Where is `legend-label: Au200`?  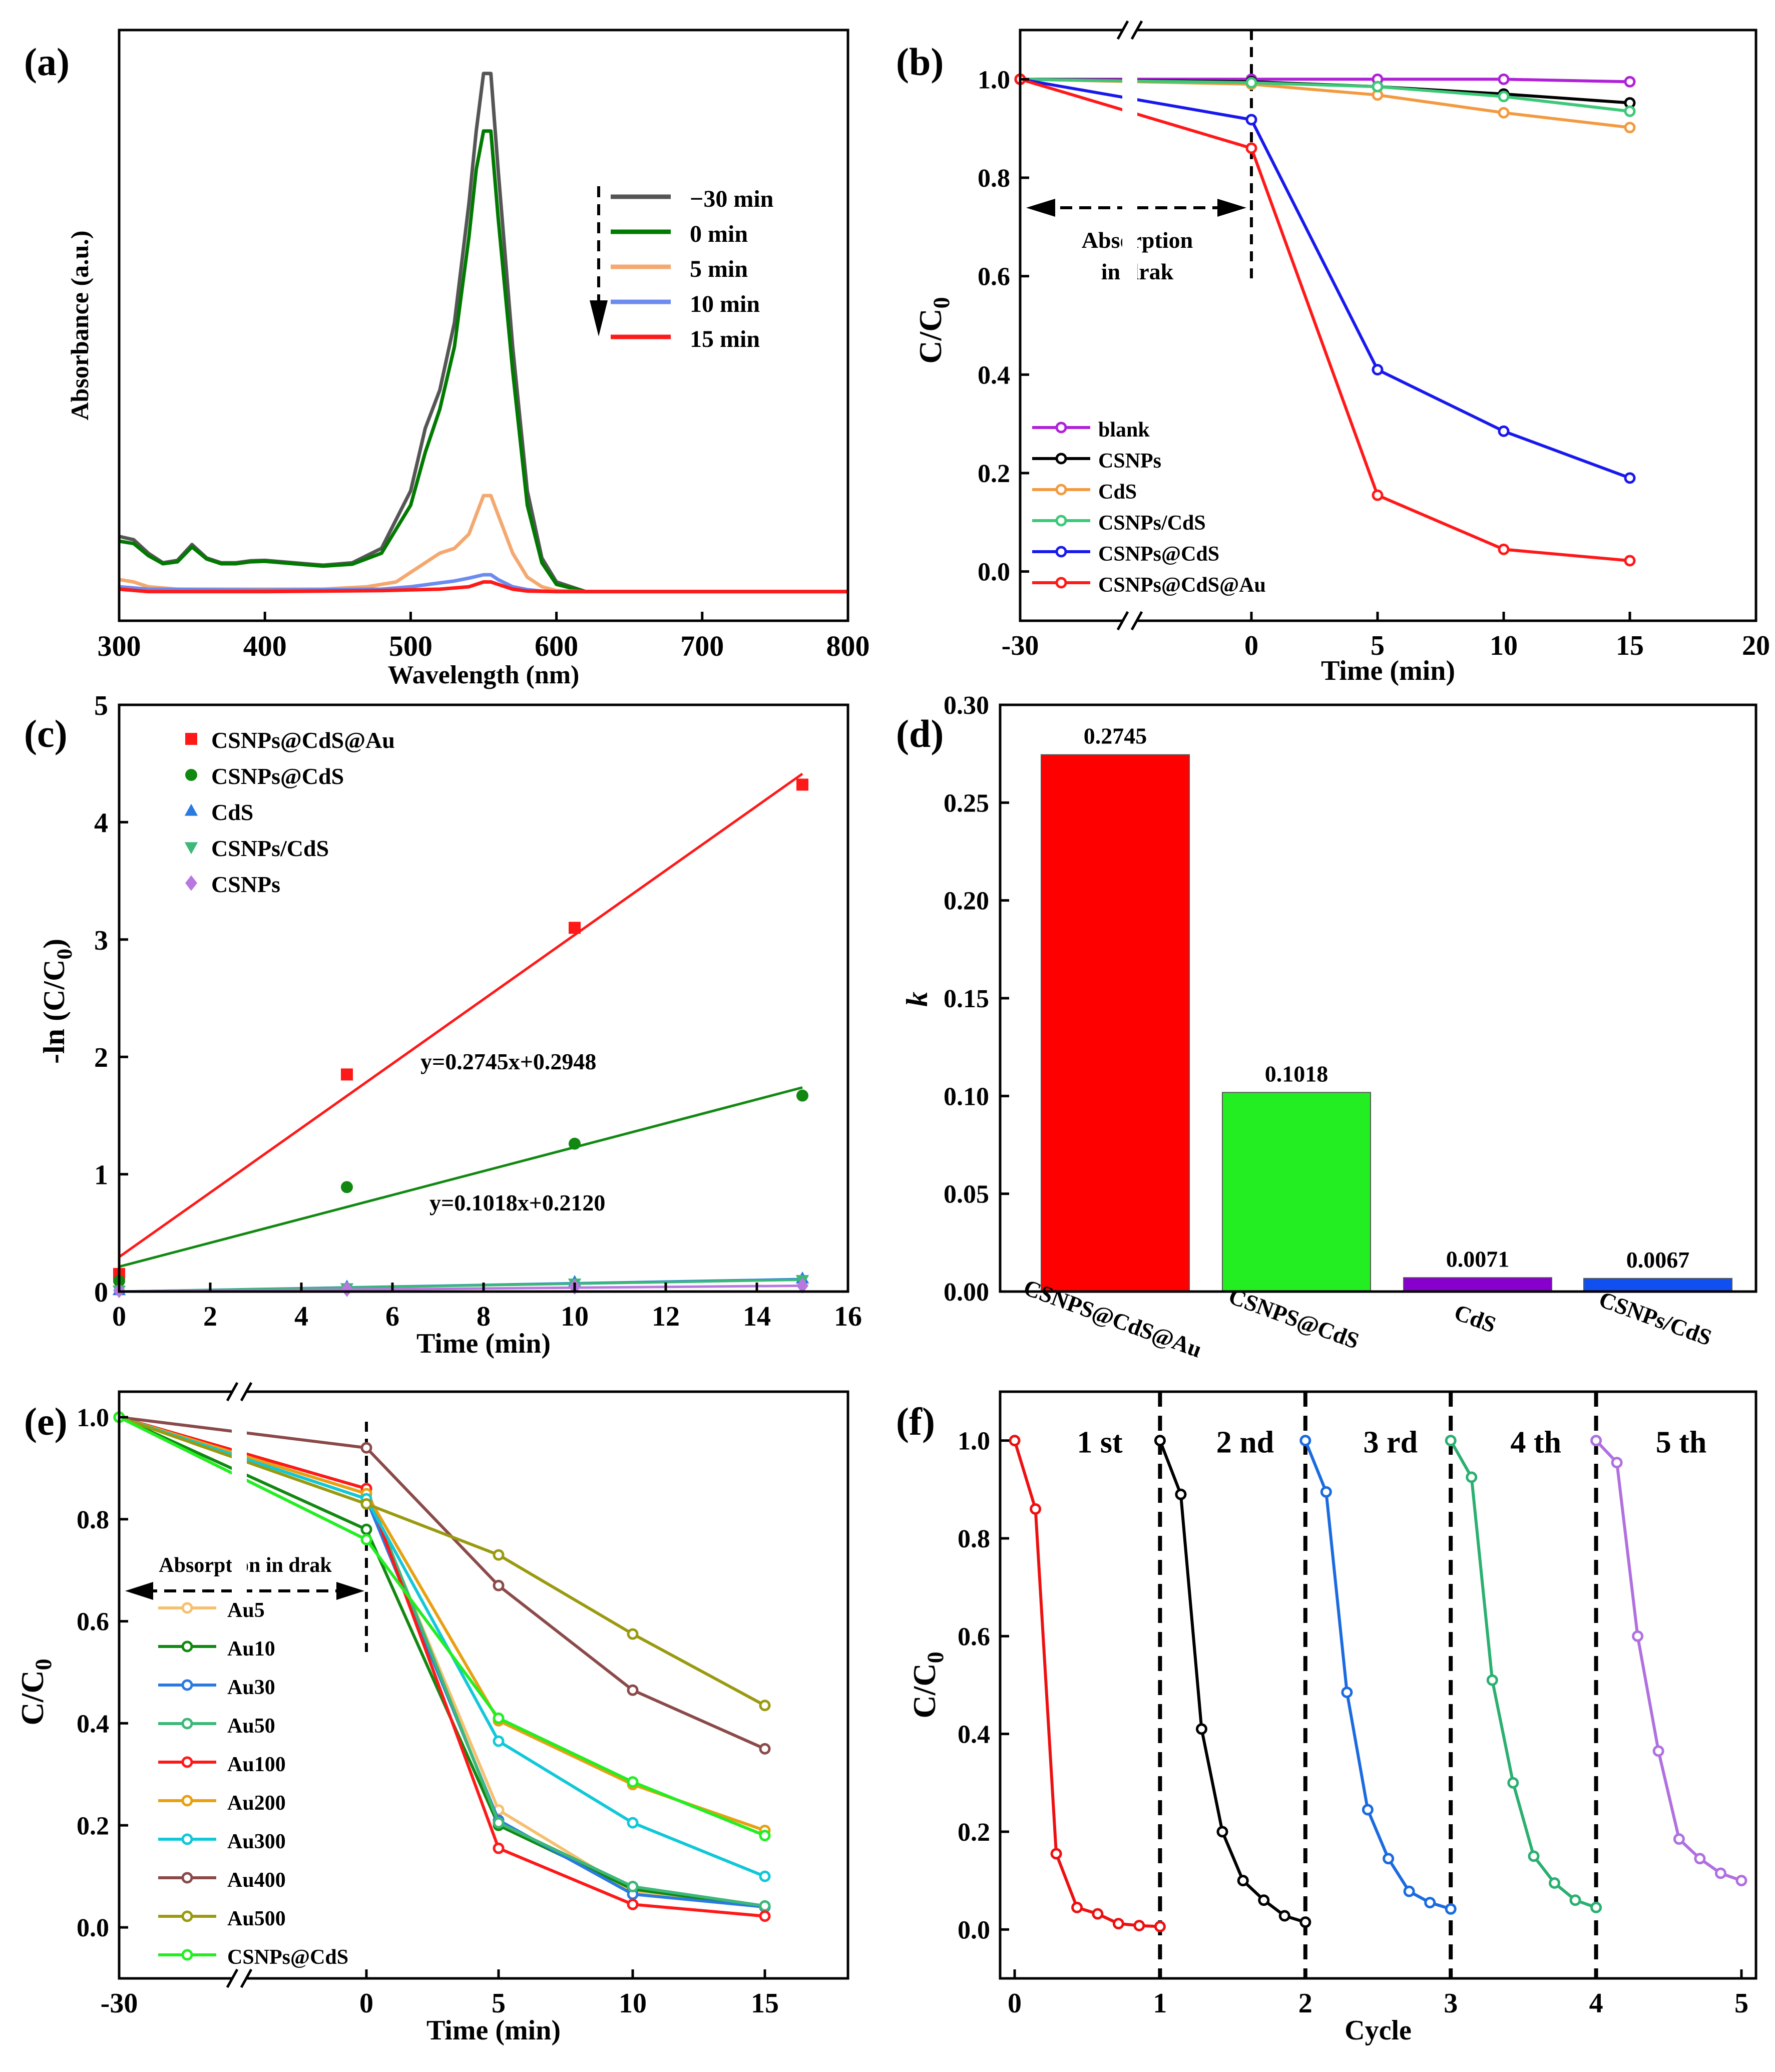
legend-label: Au200 is located at coordinates (256, 1804).